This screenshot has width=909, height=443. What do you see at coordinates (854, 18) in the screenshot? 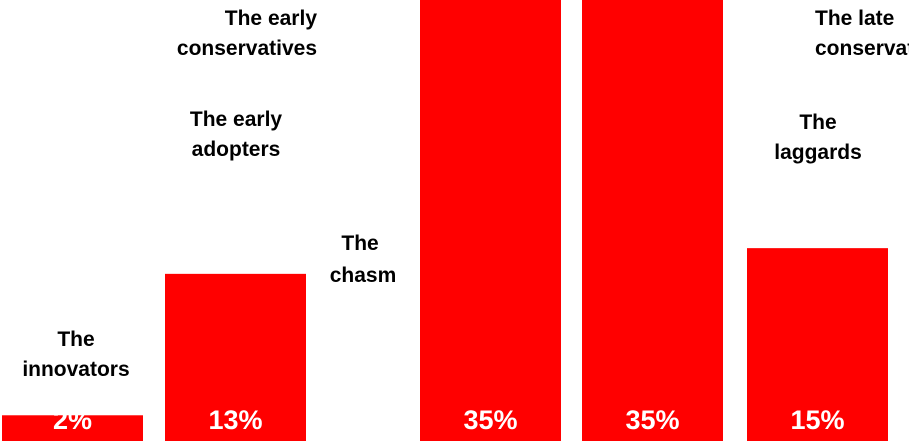
I see `category-label-3-line-1: The late` at bounding box center [854, 18].